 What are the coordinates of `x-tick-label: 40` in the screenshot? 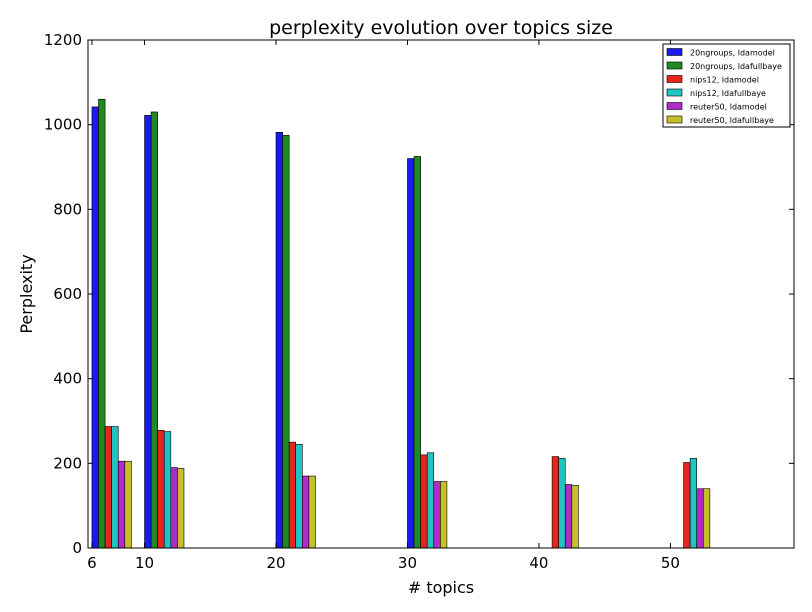 It's located at (538, 563).